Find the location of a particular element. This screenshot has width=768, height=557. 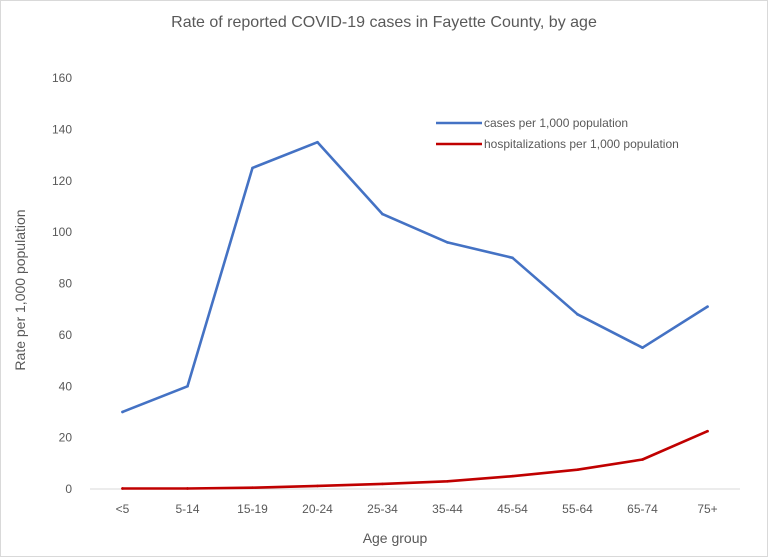

y-tick-label: 0 is located at coordinates (68, 489).